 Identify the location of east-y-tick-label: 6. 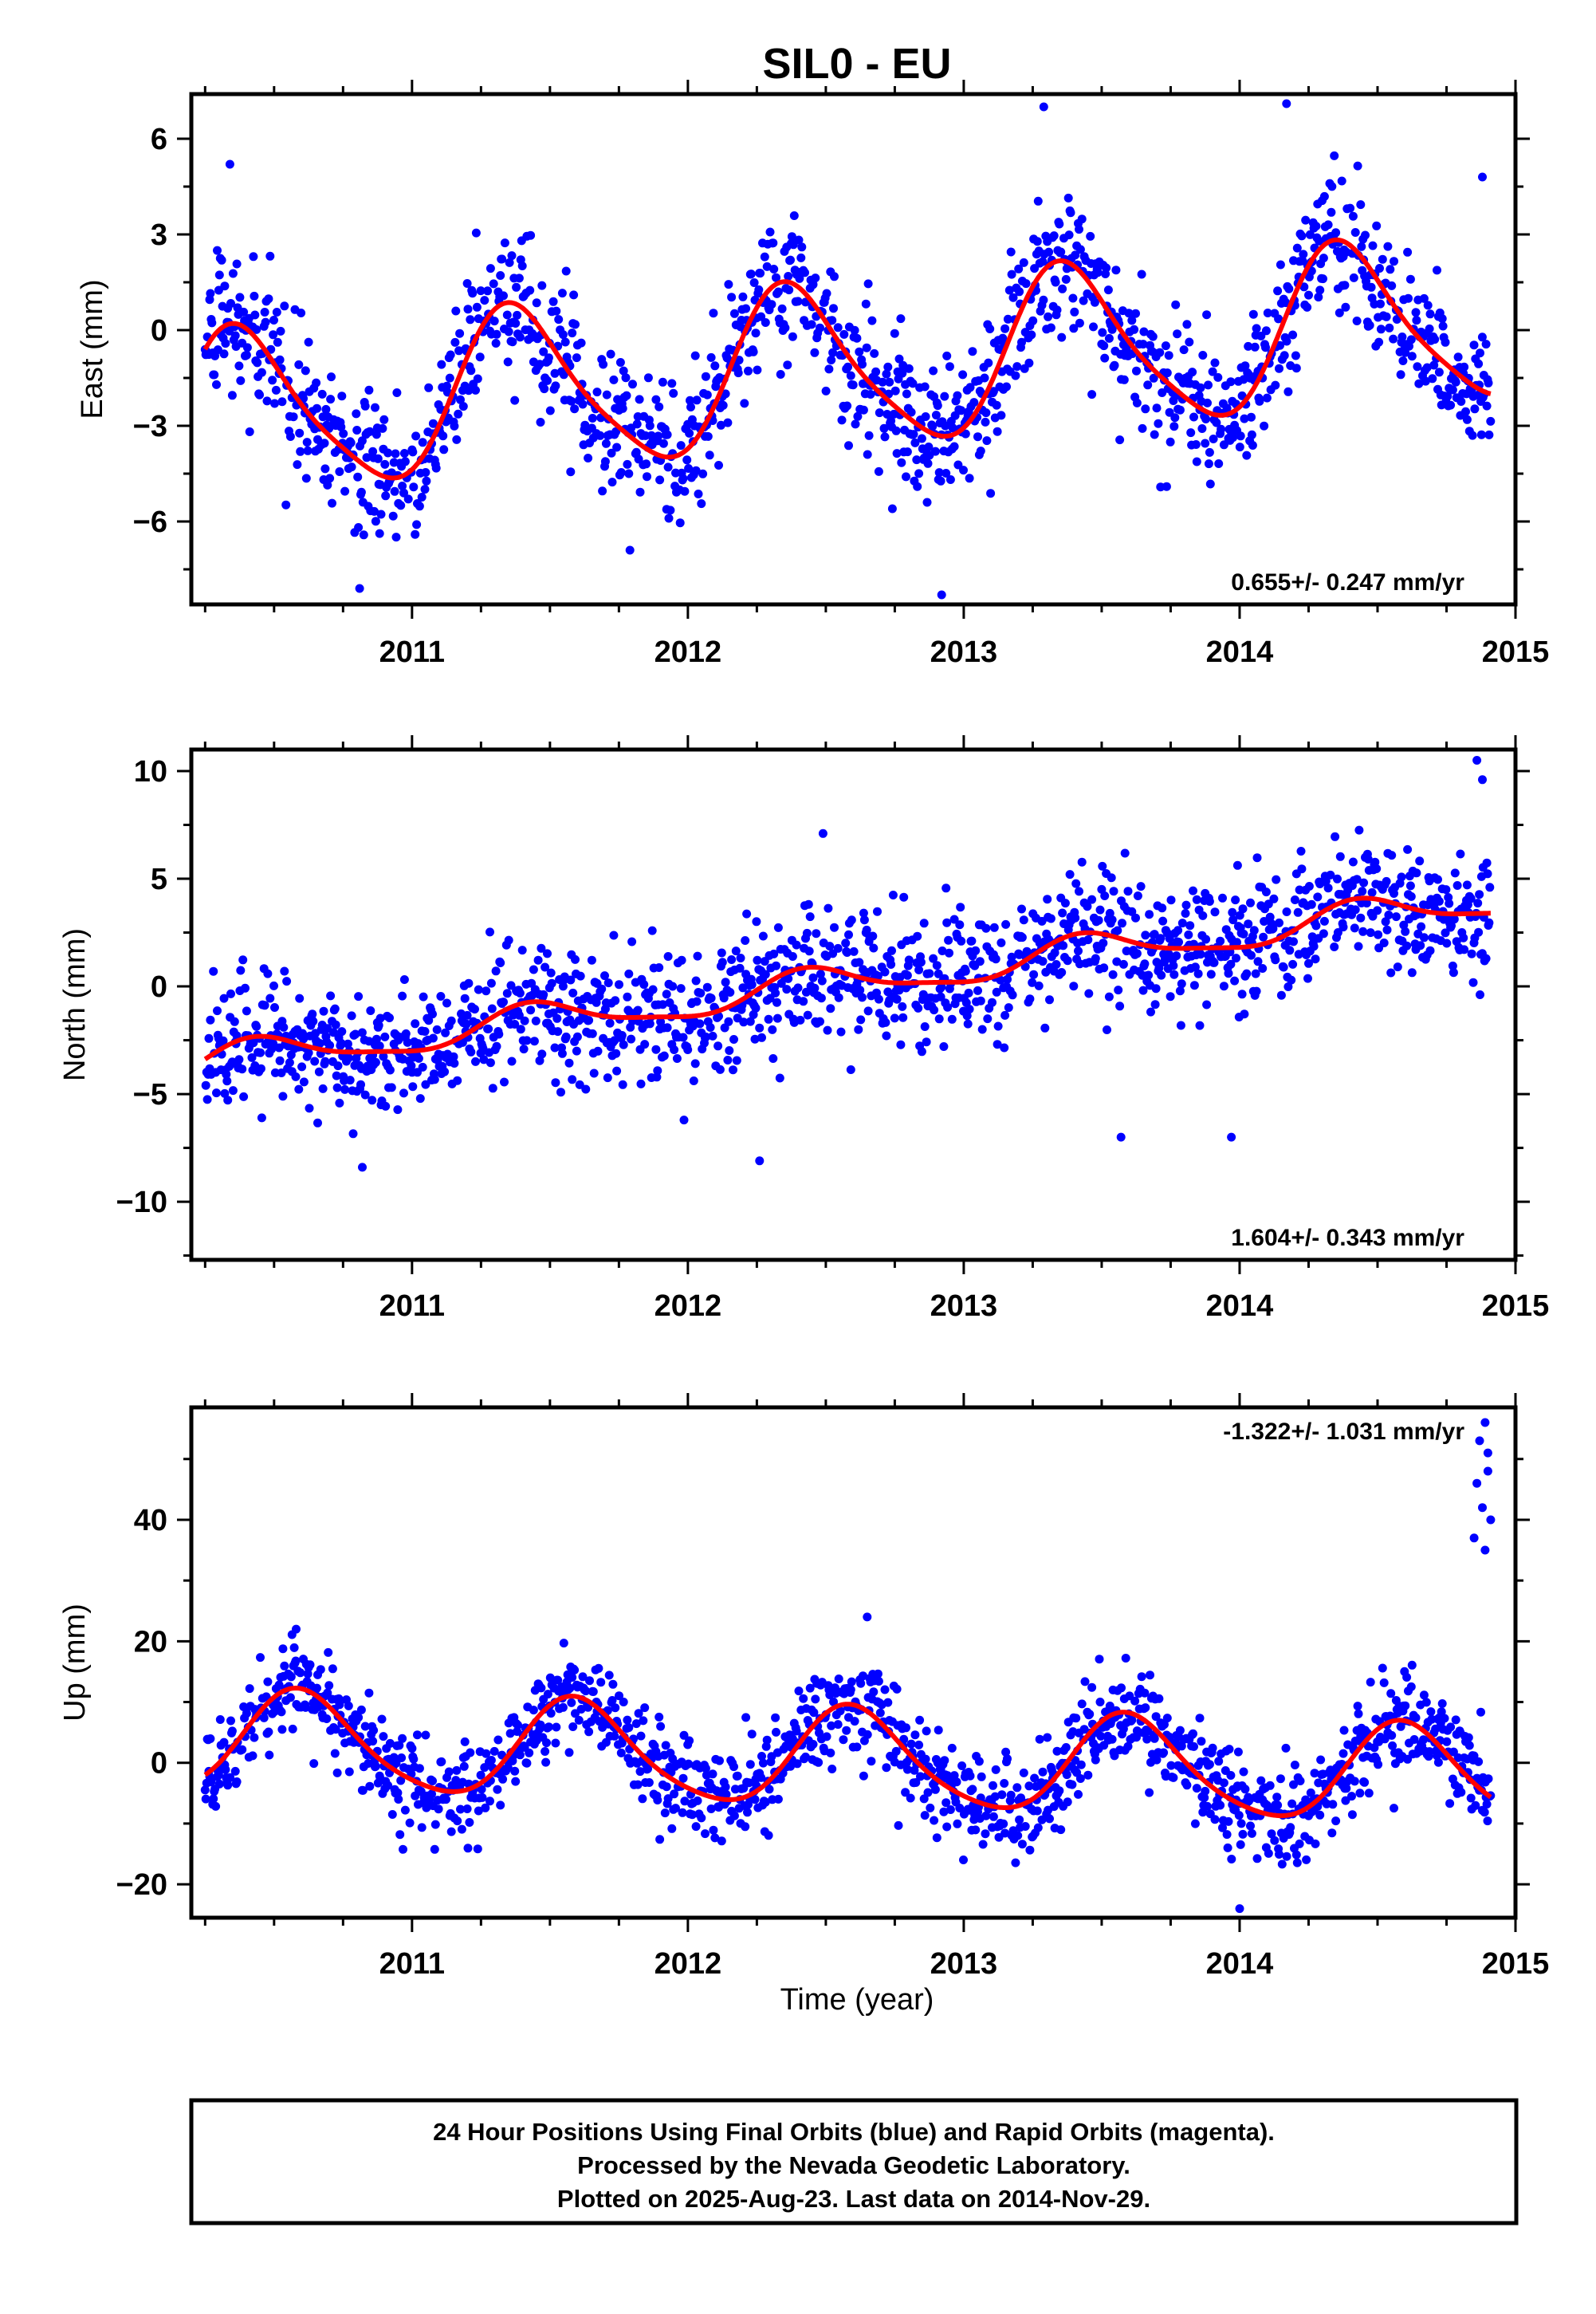
(159, 139).